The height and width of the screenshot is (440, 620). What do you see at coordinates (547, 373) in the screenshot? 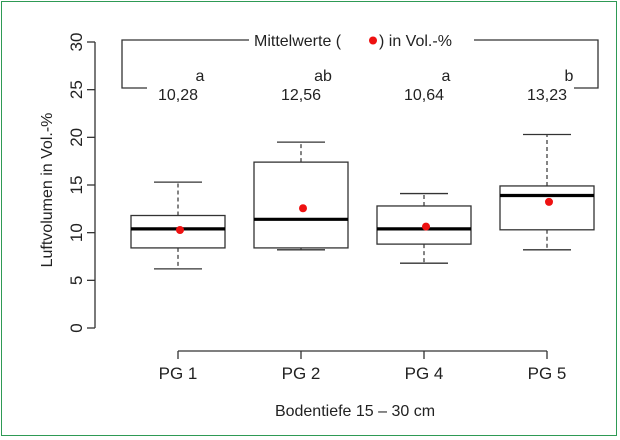
I see `x-tick-label: PG 5` at bounding box center [547, 373].